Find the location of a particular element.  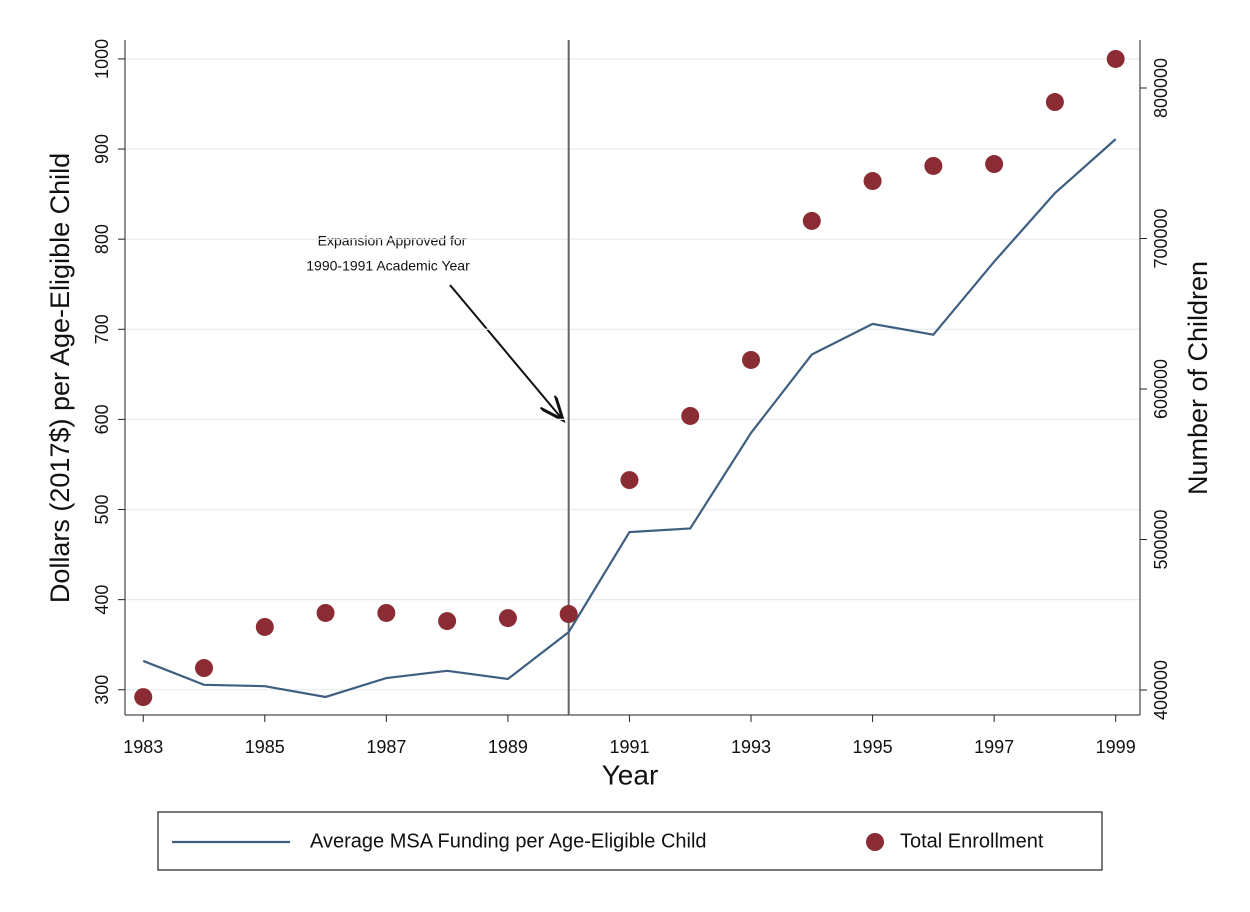

y2-tick-label: 700000 is located at coordinates (1161, 238).